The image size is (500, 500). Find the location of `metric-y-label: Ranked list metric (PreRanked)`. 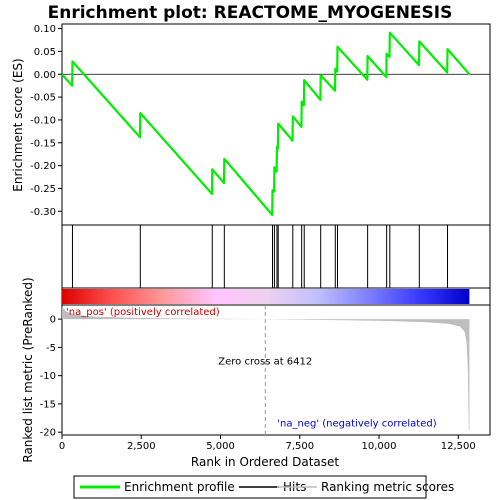

metric-y-label: Ranked list metric (PreRanked) is located at coordinates (28, 369).